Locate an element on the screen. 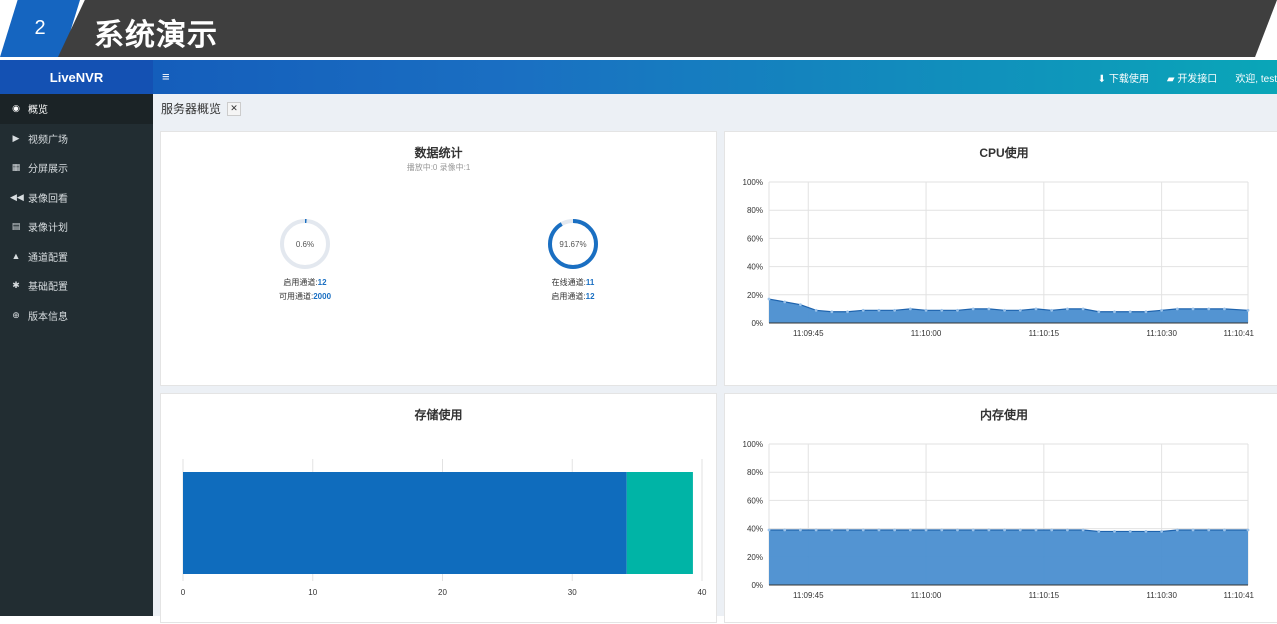 This screenshot has height=624, width=1277. slide-header: 2 系统演示 is located at coordinates (638, 30).